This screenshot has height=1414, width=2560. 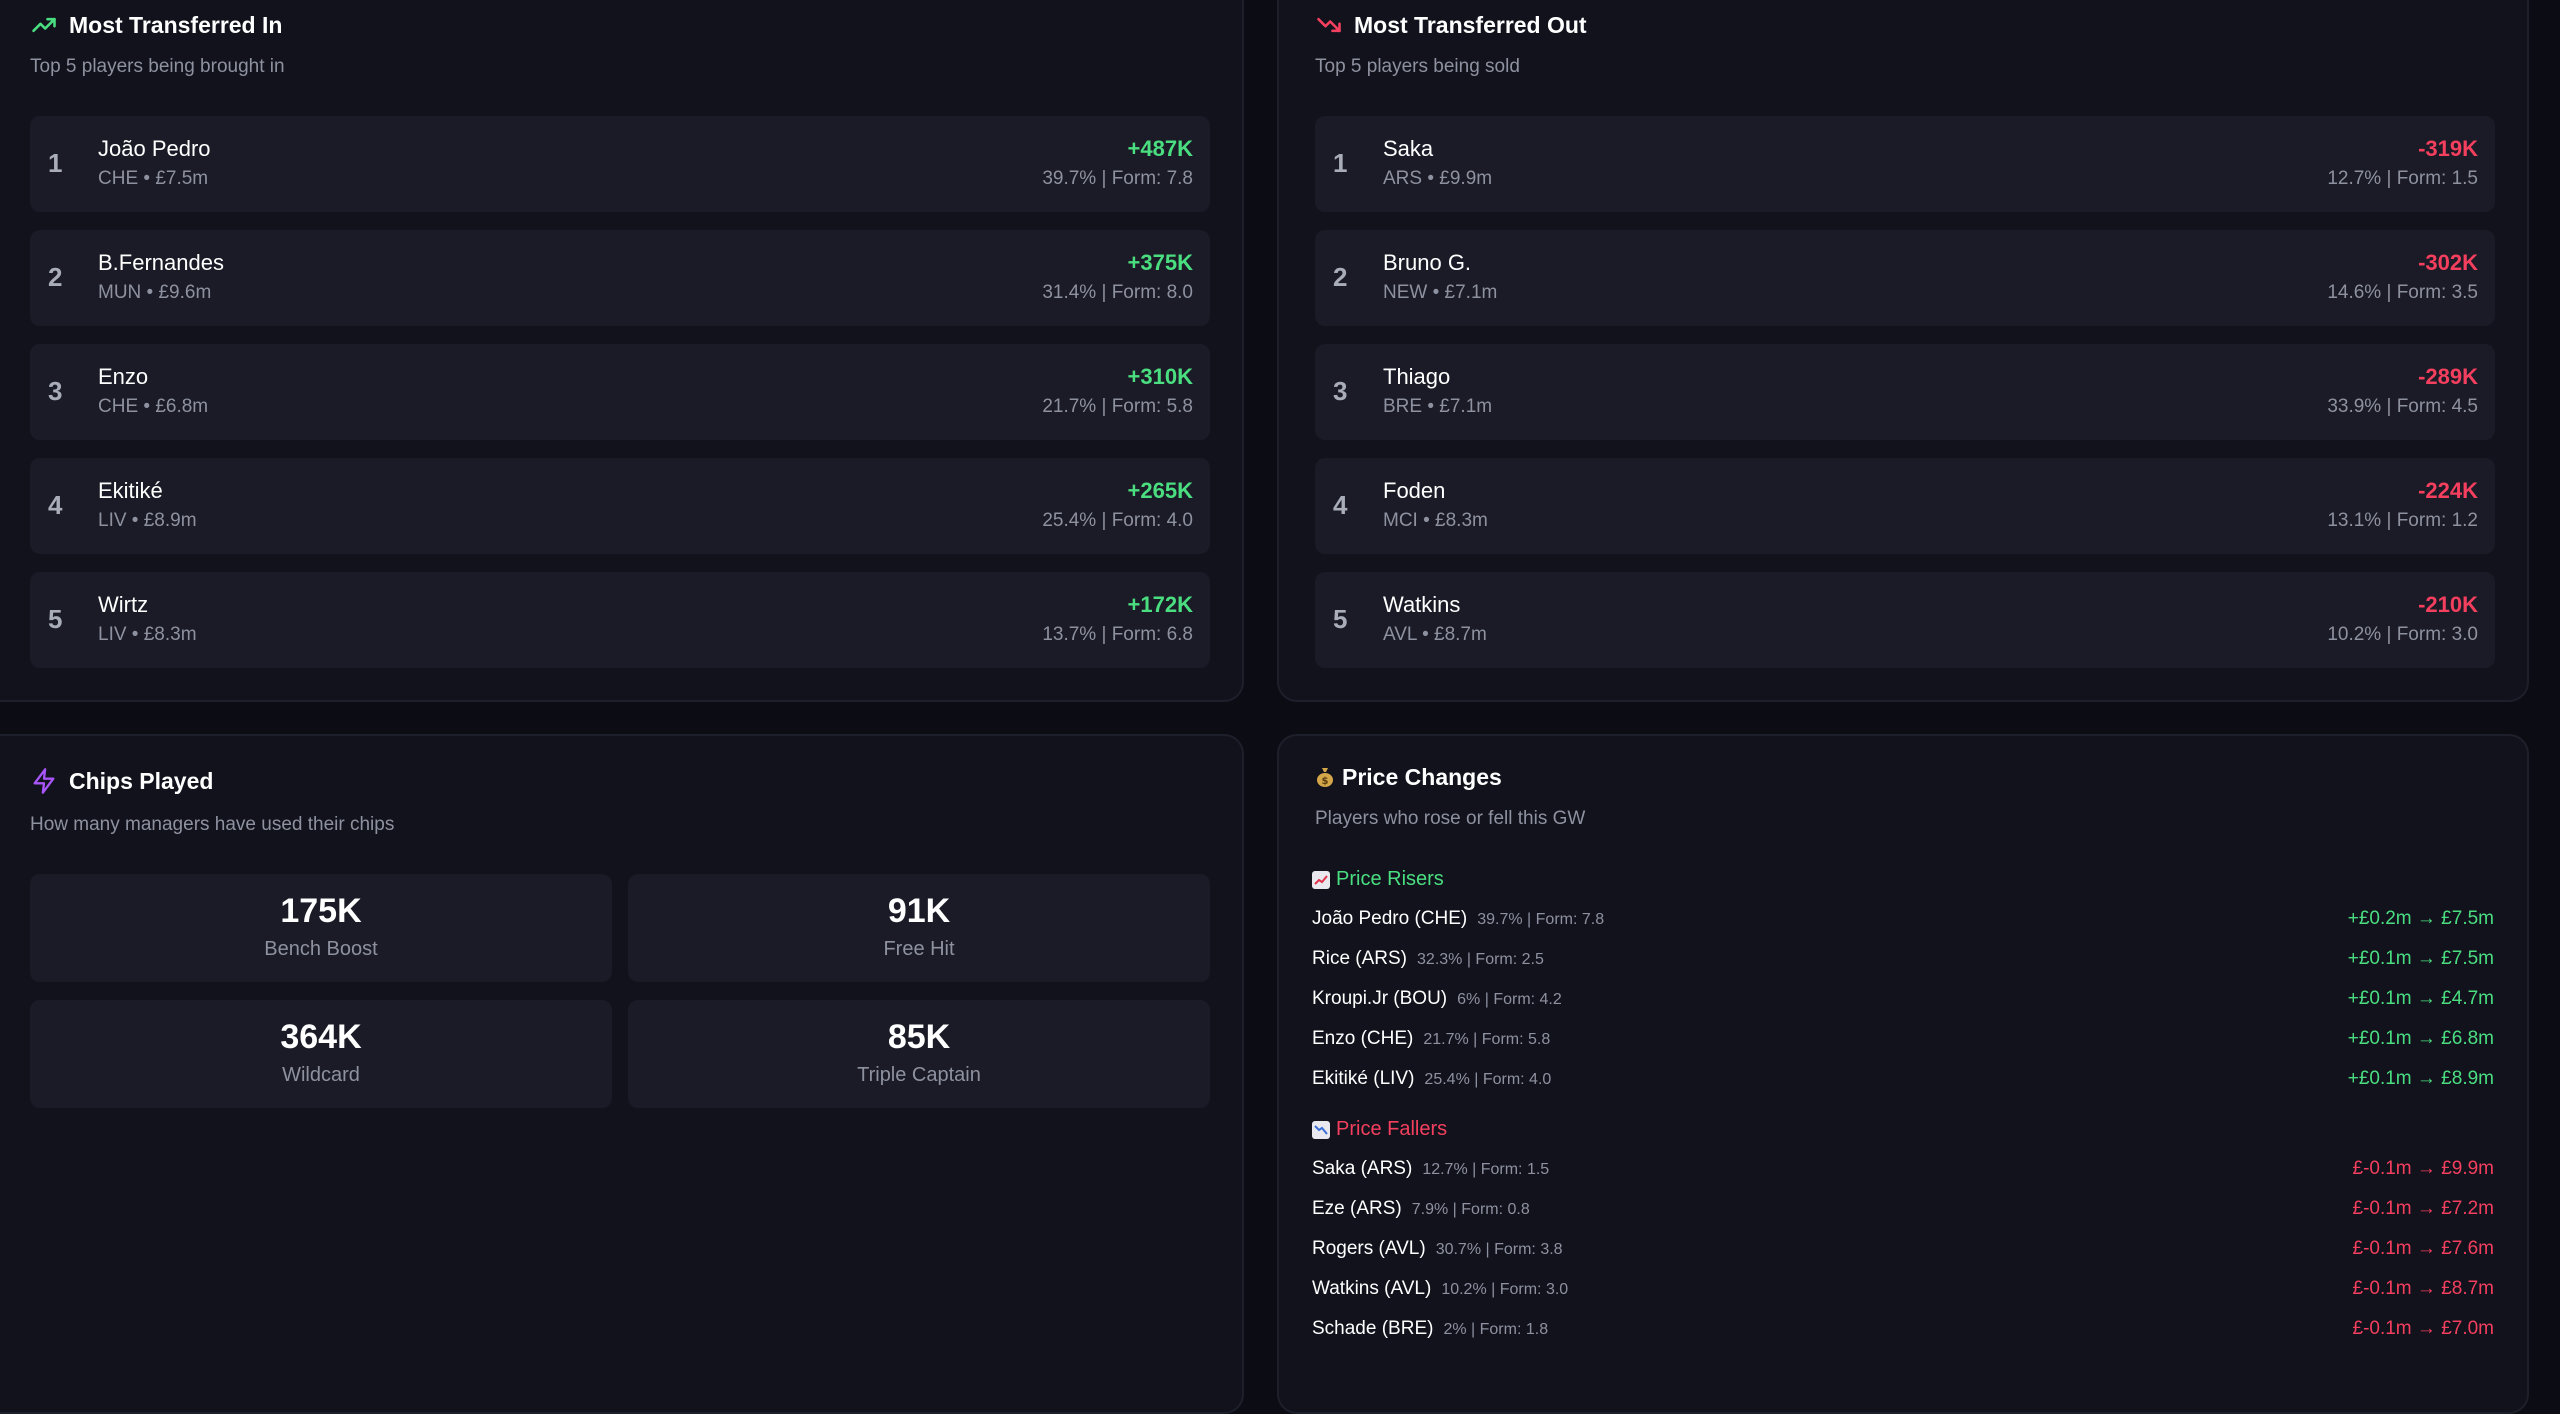 What do you see at coordinates (1496, 1329) in the screenshot?
I see `player-stats: 2% | Form: 1.8` at bounding box center [1496, 1329].